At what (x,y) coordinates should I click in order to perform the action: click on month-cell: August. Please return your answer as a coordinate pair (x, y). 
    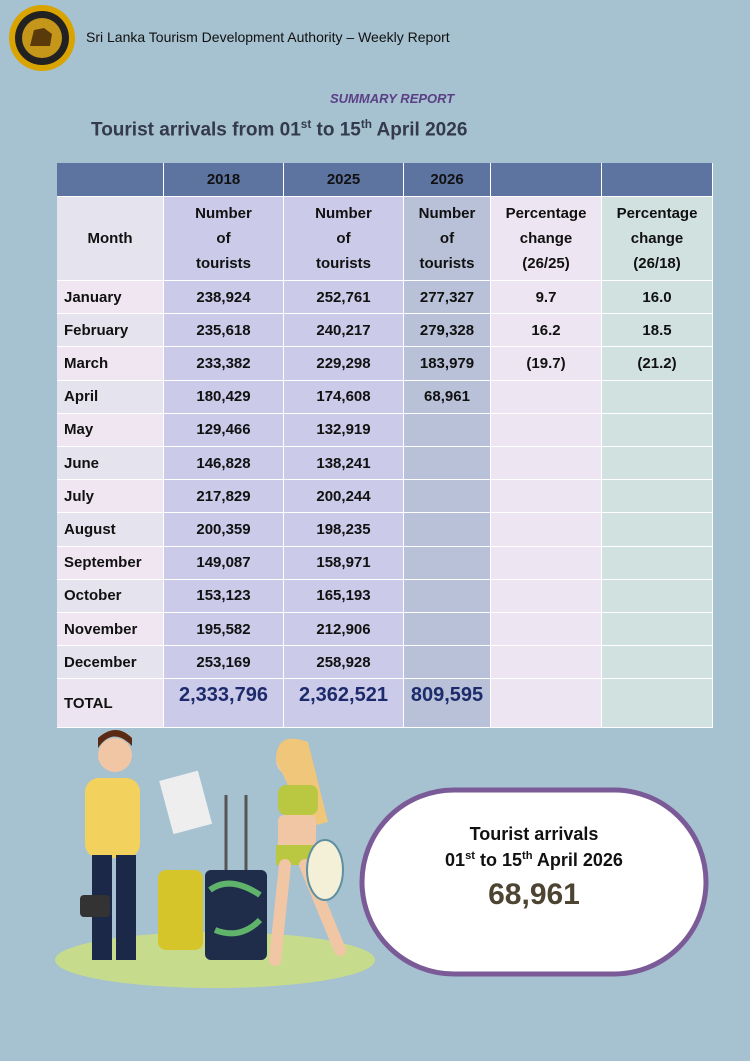
    Looking at the image, I should click on (110, 530).